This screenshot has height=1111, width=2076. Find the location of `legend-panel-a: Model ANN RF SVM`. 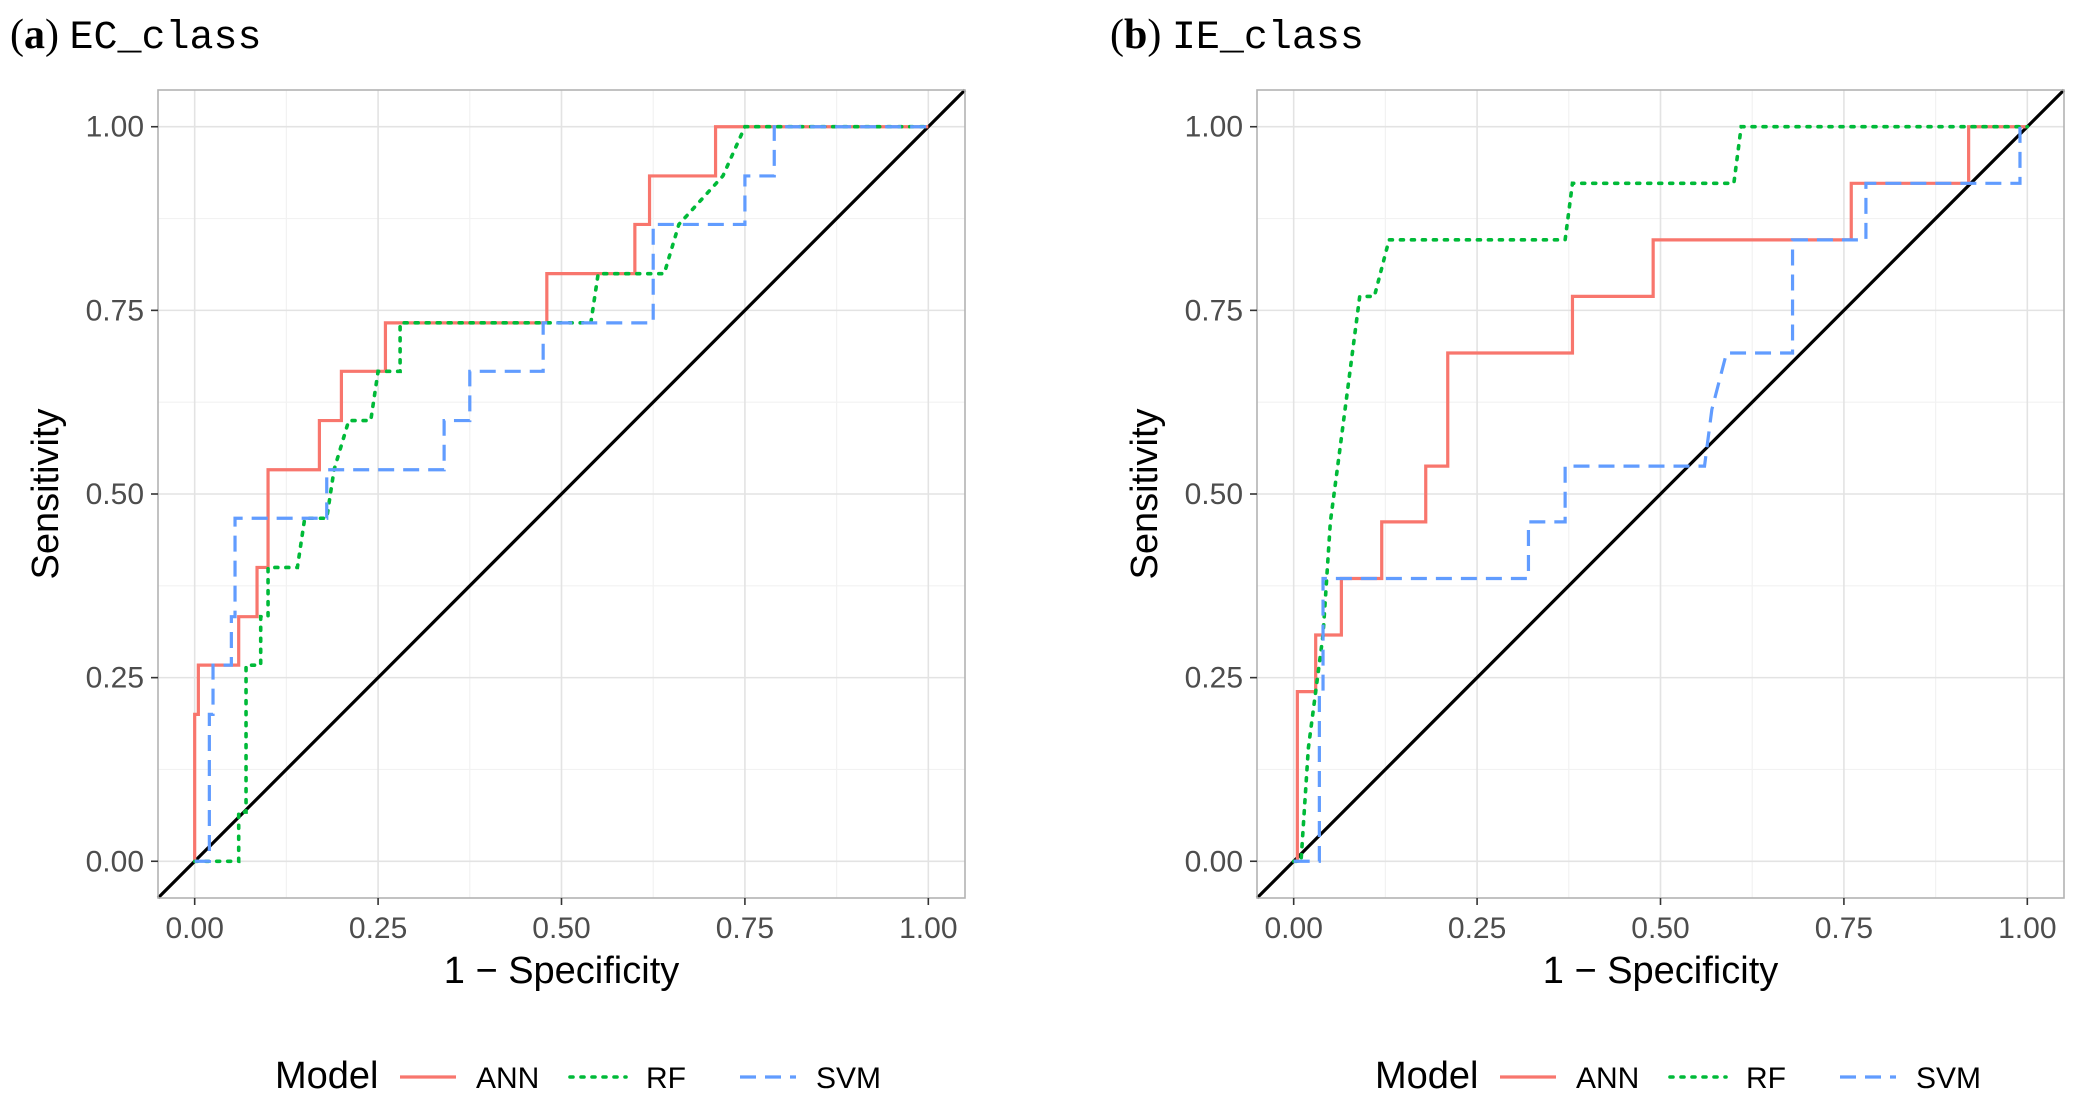

legend-panel-a: Model ANN RF SVM is located at coordinates (578, 1076).